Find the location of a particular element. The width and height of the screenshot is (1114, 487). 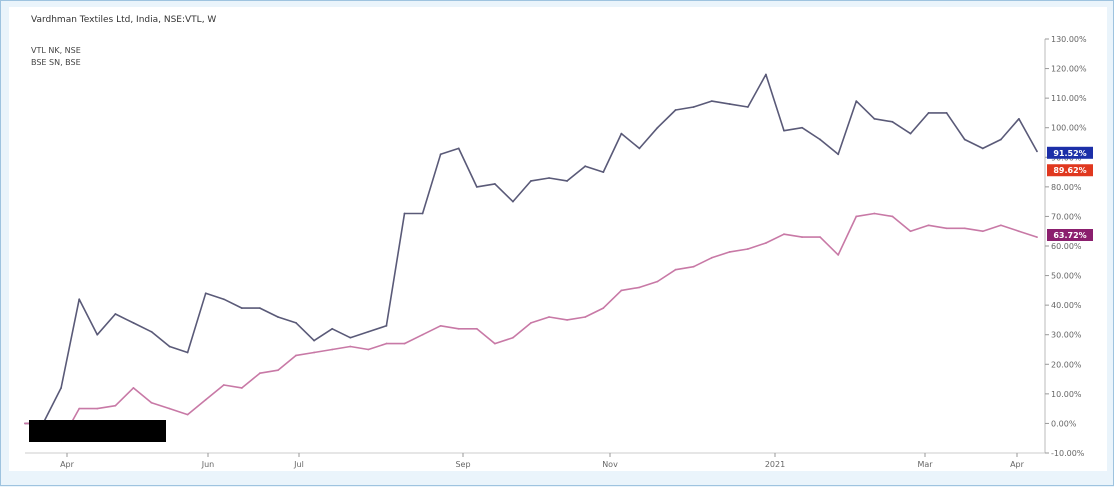

y-tick-label: 130.00% is located at coordinates (1069, 39).